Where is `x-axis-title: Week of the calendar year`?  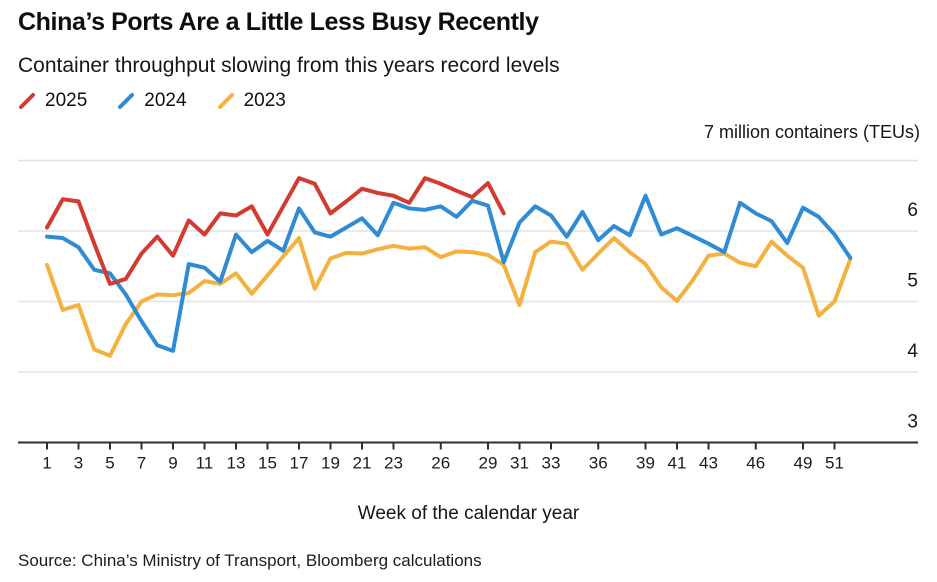 x-axis-title: Week of the calendar year is located at coordinates (468, 513).